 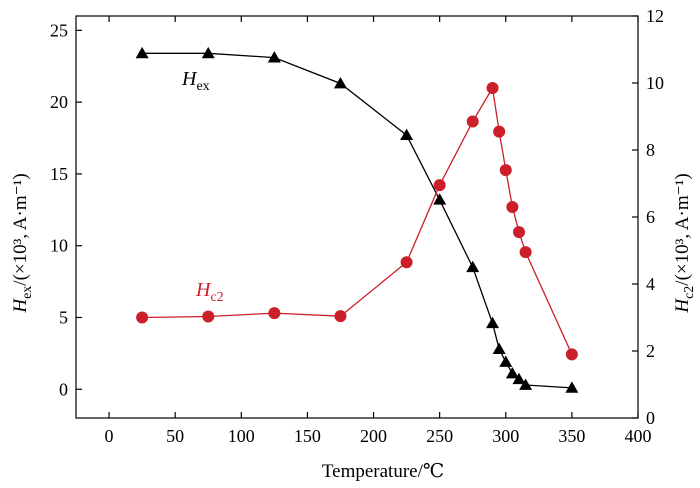 I want to click on y-left-tick-label: 20, so click(x=59, y=102).